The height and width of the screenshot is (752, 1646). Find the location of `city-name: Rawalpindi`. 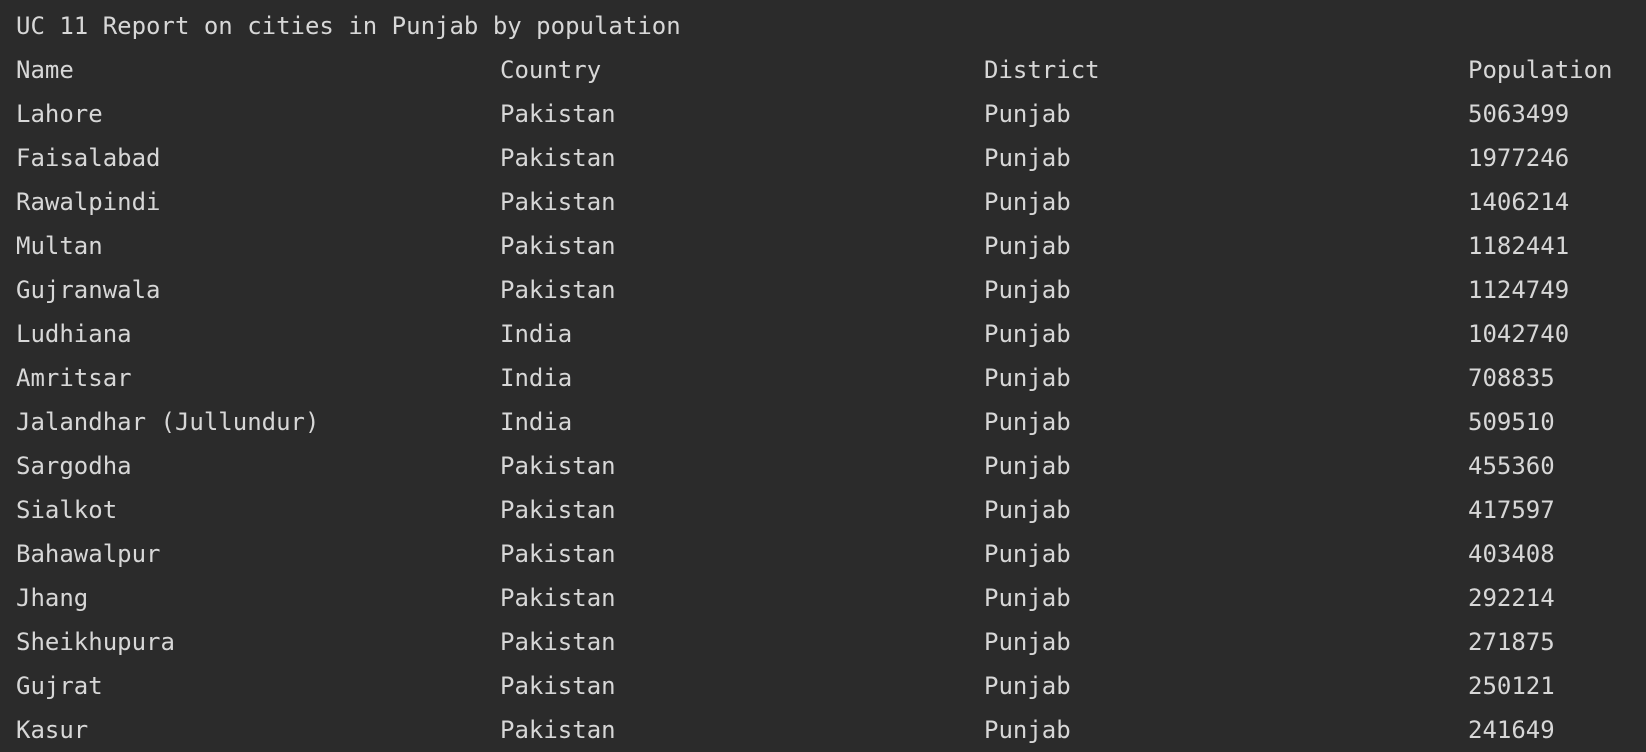

city-name: Rawalpindi is located at coordinates (88, 202).